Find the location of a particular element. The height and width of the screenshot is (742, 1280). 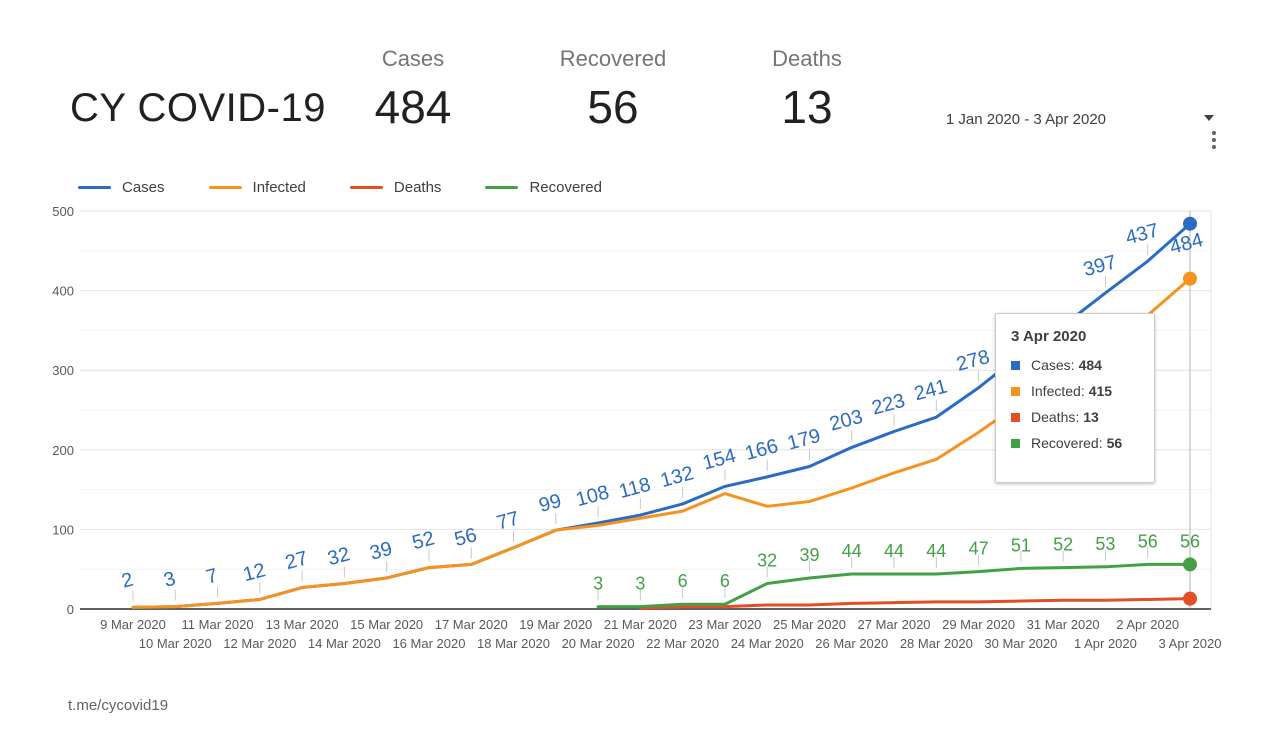

deaths-line-swatch is located at coordinates (366, 187).